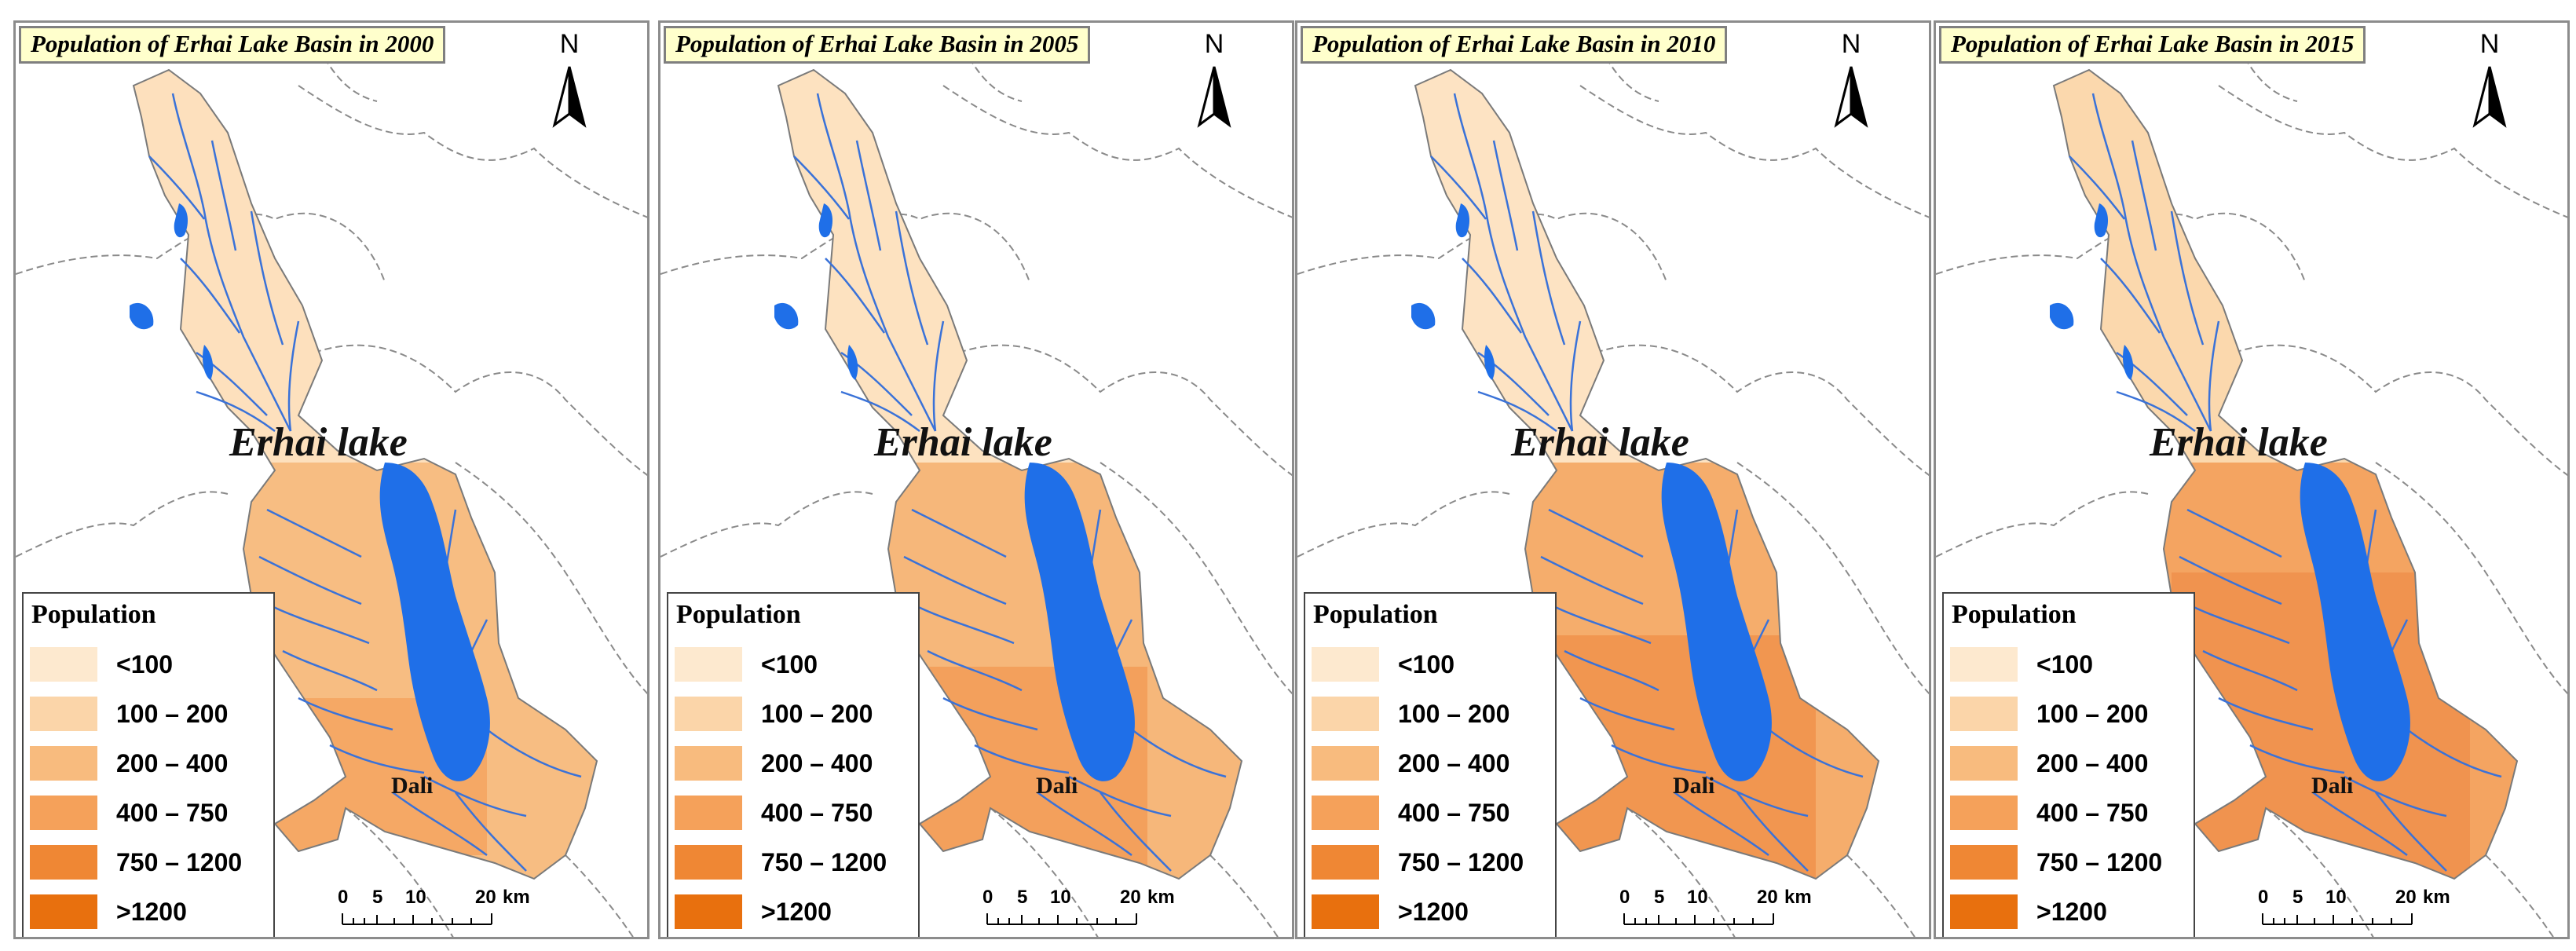 Image resolution: width=2576 pixels, height=951 pixels. Describe the element at coordinates (233, 45) in the screenshot. I see `map-title: Population of Erhai Lake Basin in 2000` at that location.